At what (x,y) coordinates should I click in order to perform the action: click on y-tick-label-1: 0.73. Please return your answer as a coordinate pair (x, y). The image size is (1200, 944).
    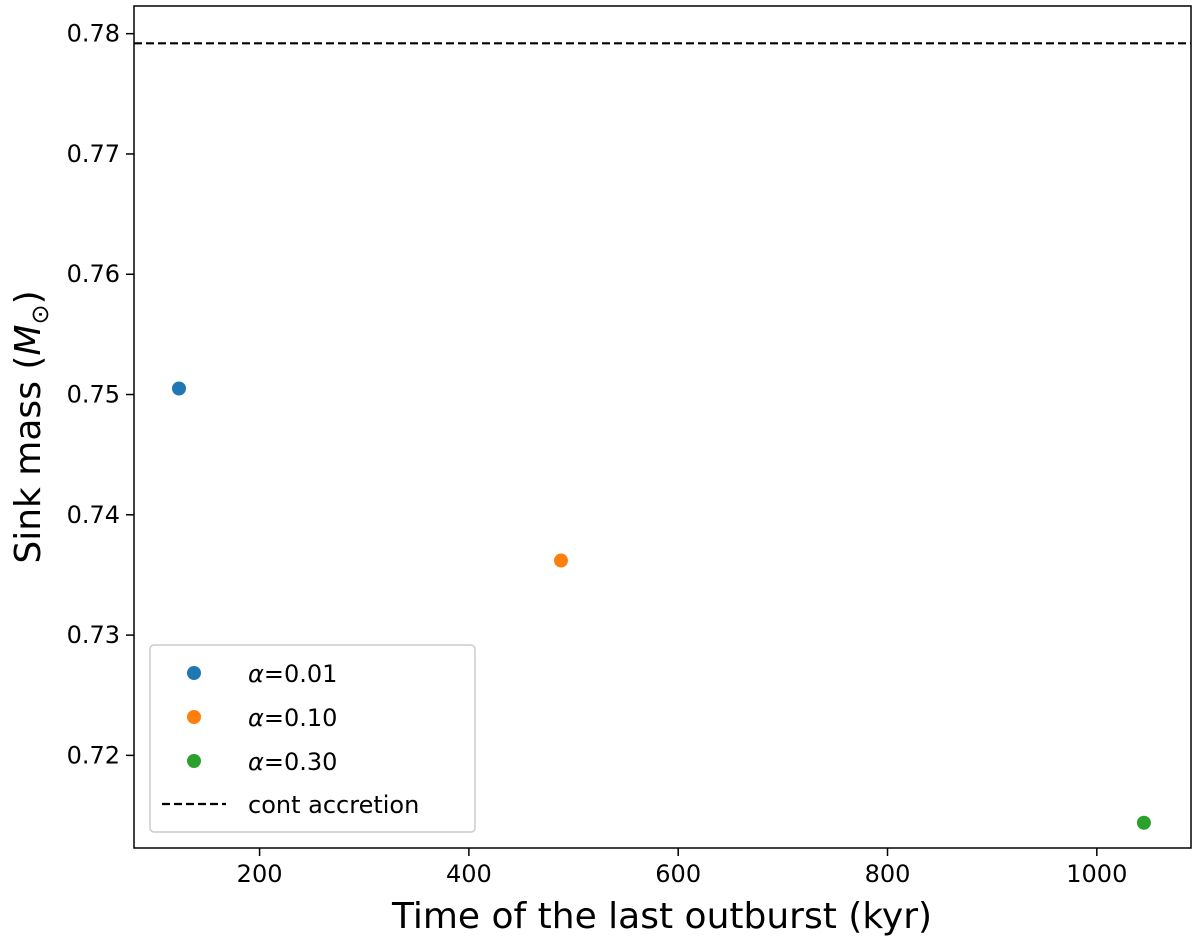
    Looking at the image, I should click on (93, 635).